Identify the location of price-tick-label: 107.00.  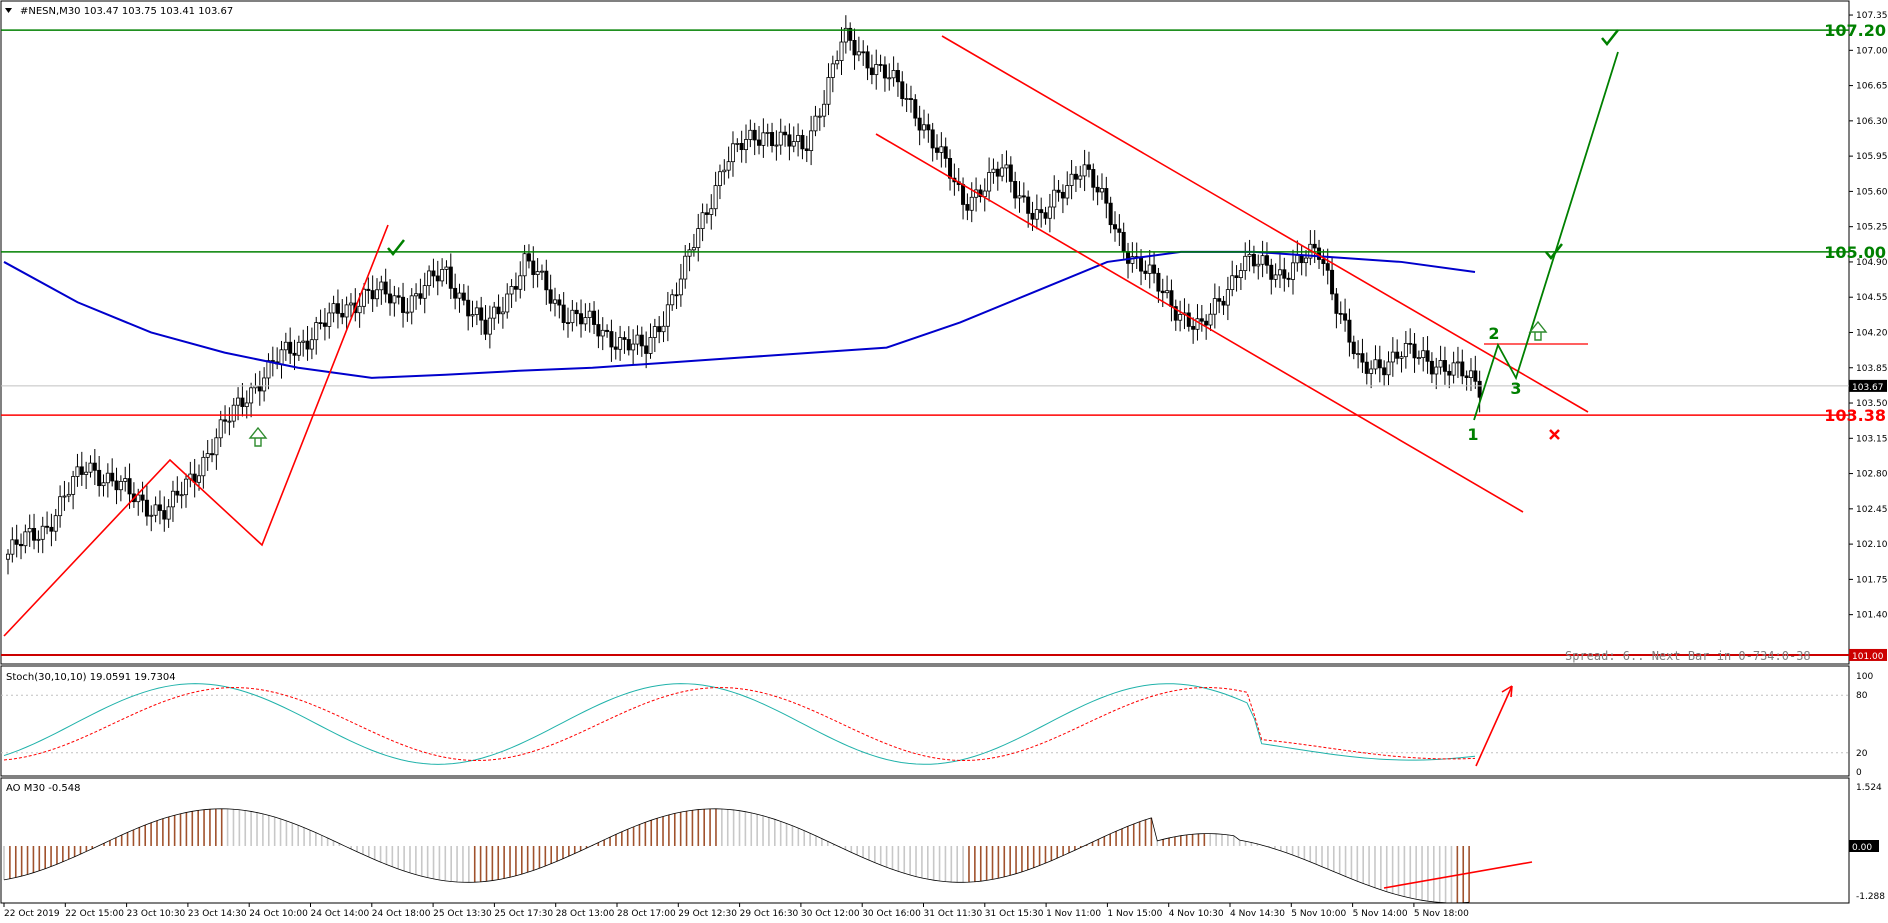
(1872, 51).